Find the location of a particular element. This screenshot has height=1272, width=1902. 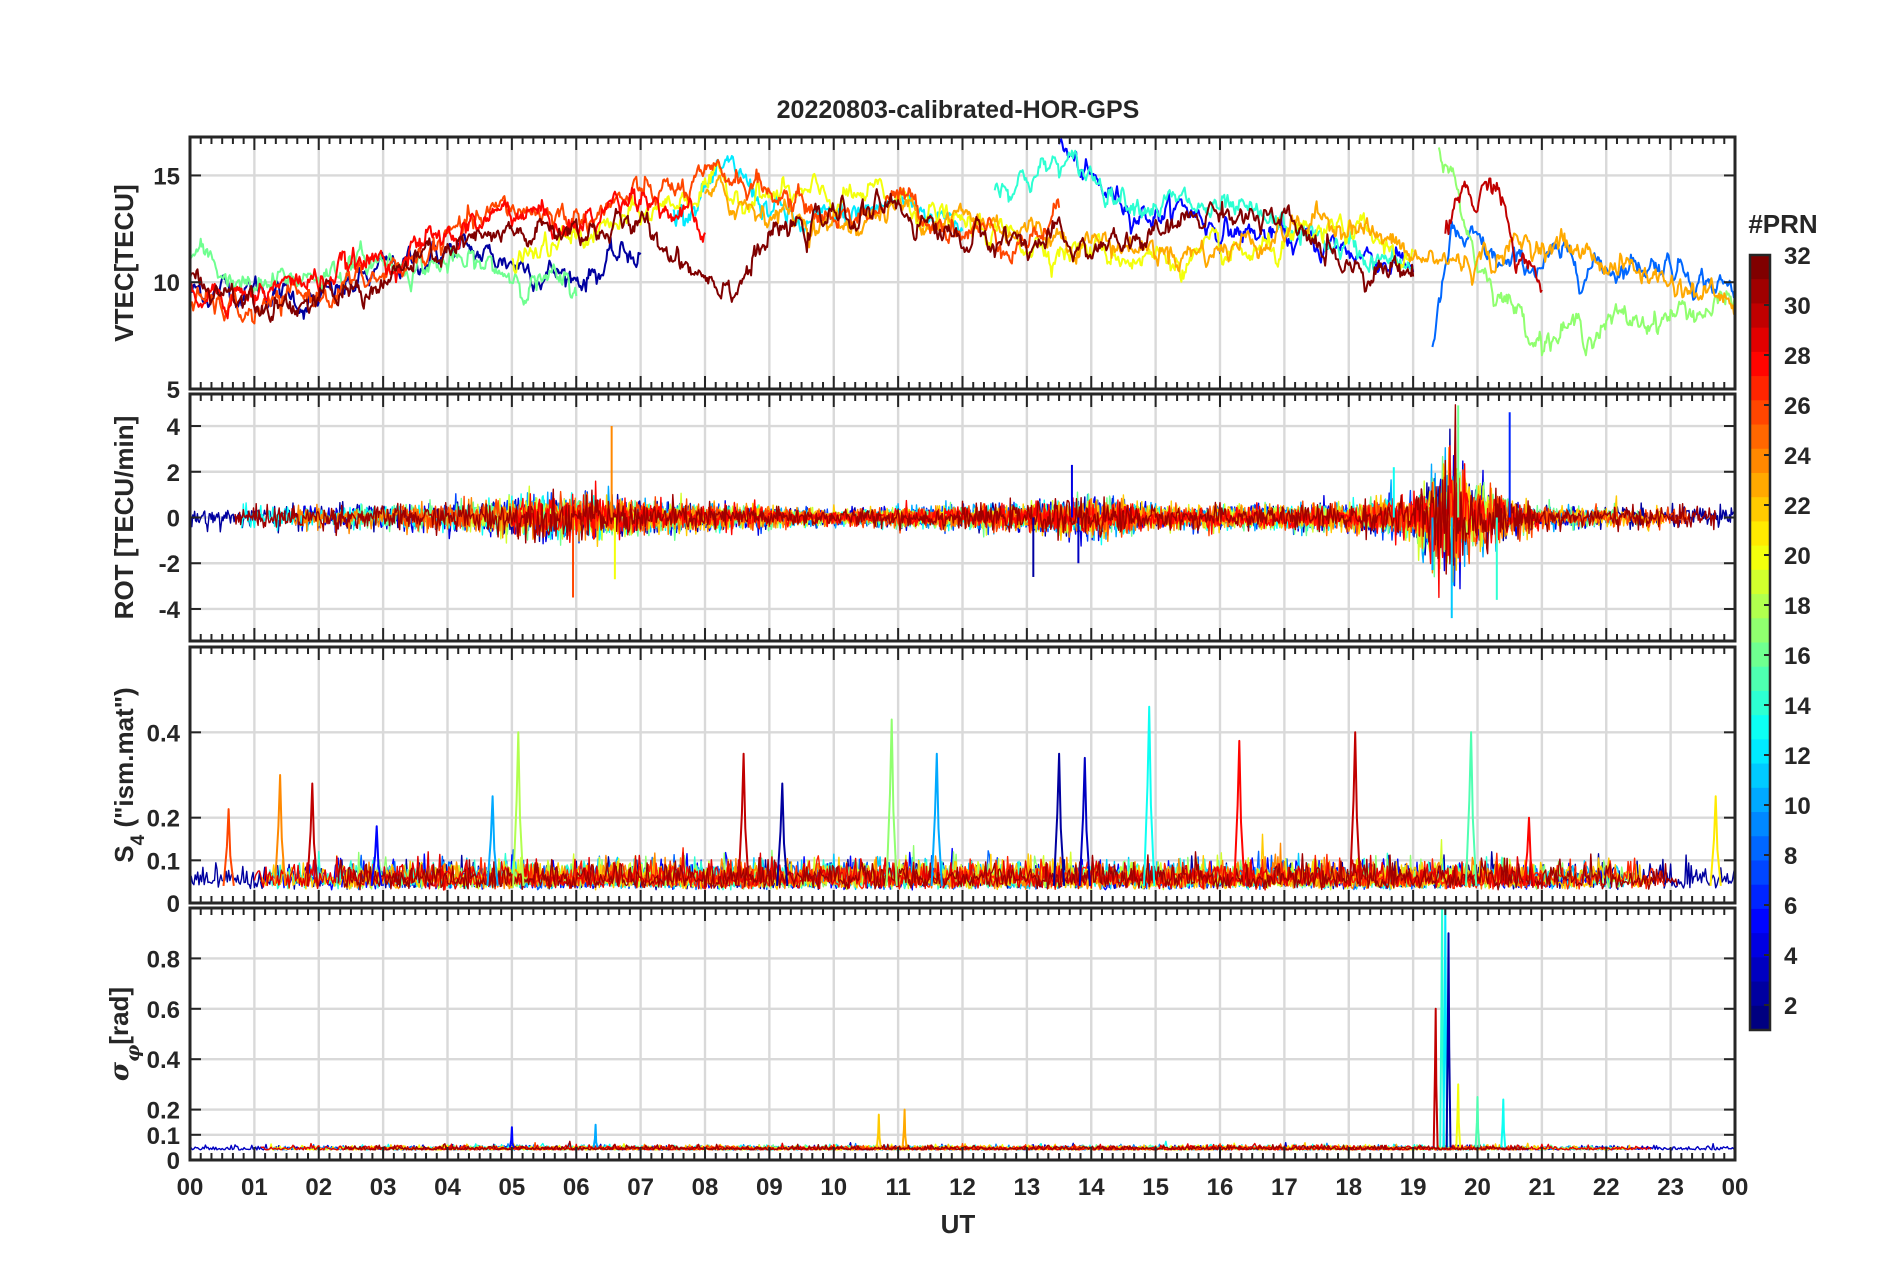

x-tick-label: 10 is located at coordinates (833, 1187).